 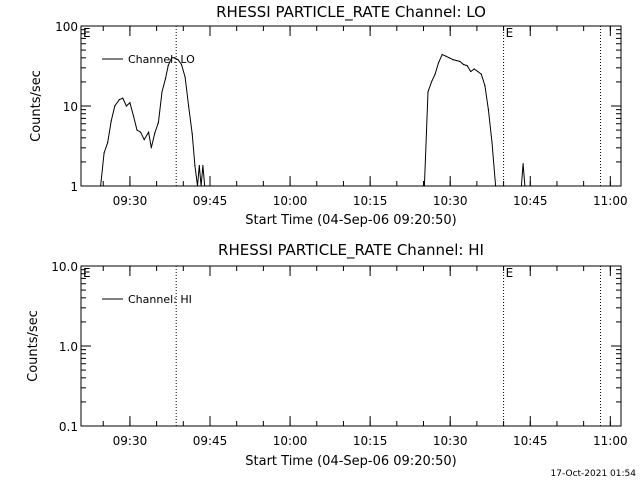 I want to click on y-tick-label: 0.1, so click(x=68, y=427).